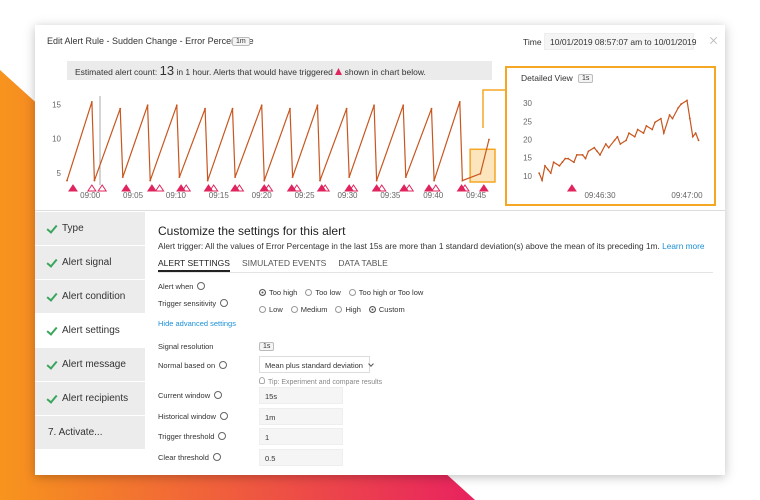  What do you see at coordinates (314, 309) in the screenshot?
I see `radio-label: Medium` at bounding box center [314, 309].